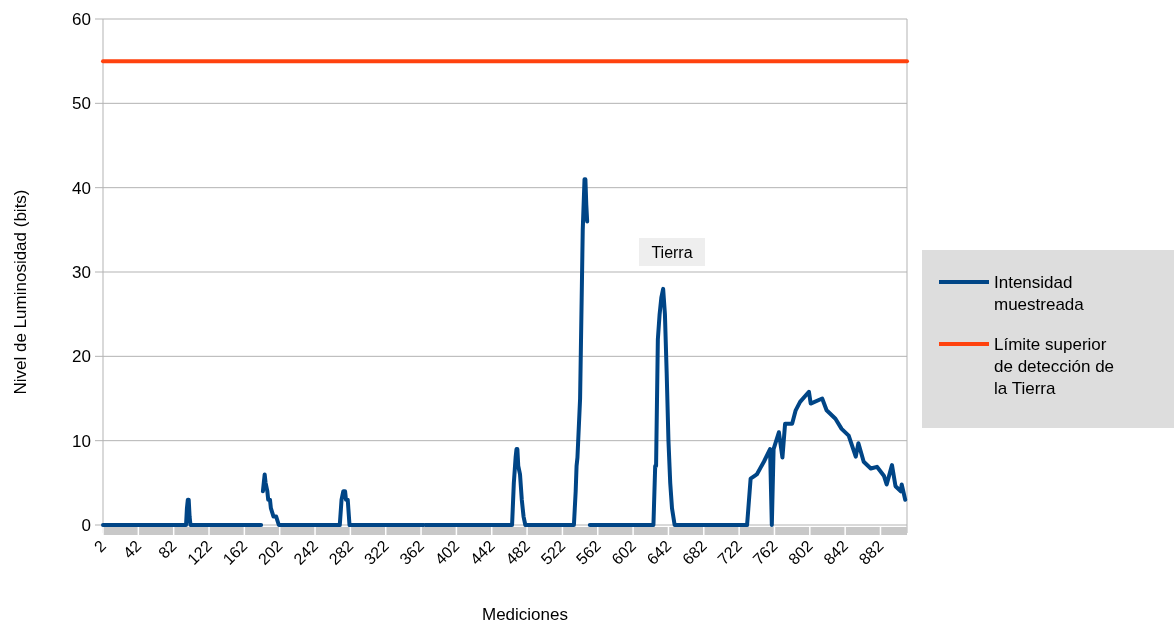 The image size is (1174, 625). I want to click on x-axis-title: Mediciones, so click(525, 614).